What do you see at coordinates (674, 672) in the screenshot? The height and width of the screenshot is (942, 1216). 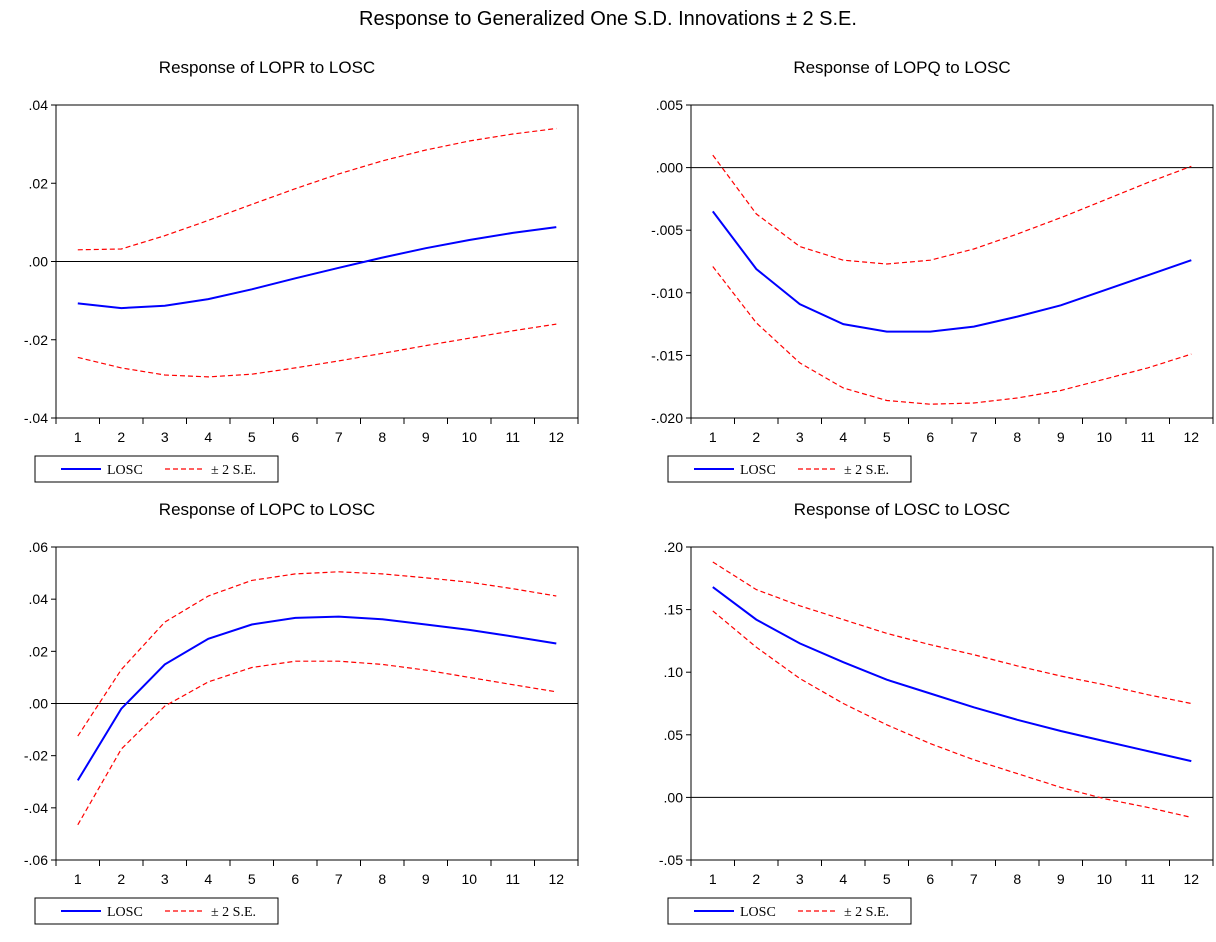 I see `y-tick-label: .10` at bounding box center [674, 672].